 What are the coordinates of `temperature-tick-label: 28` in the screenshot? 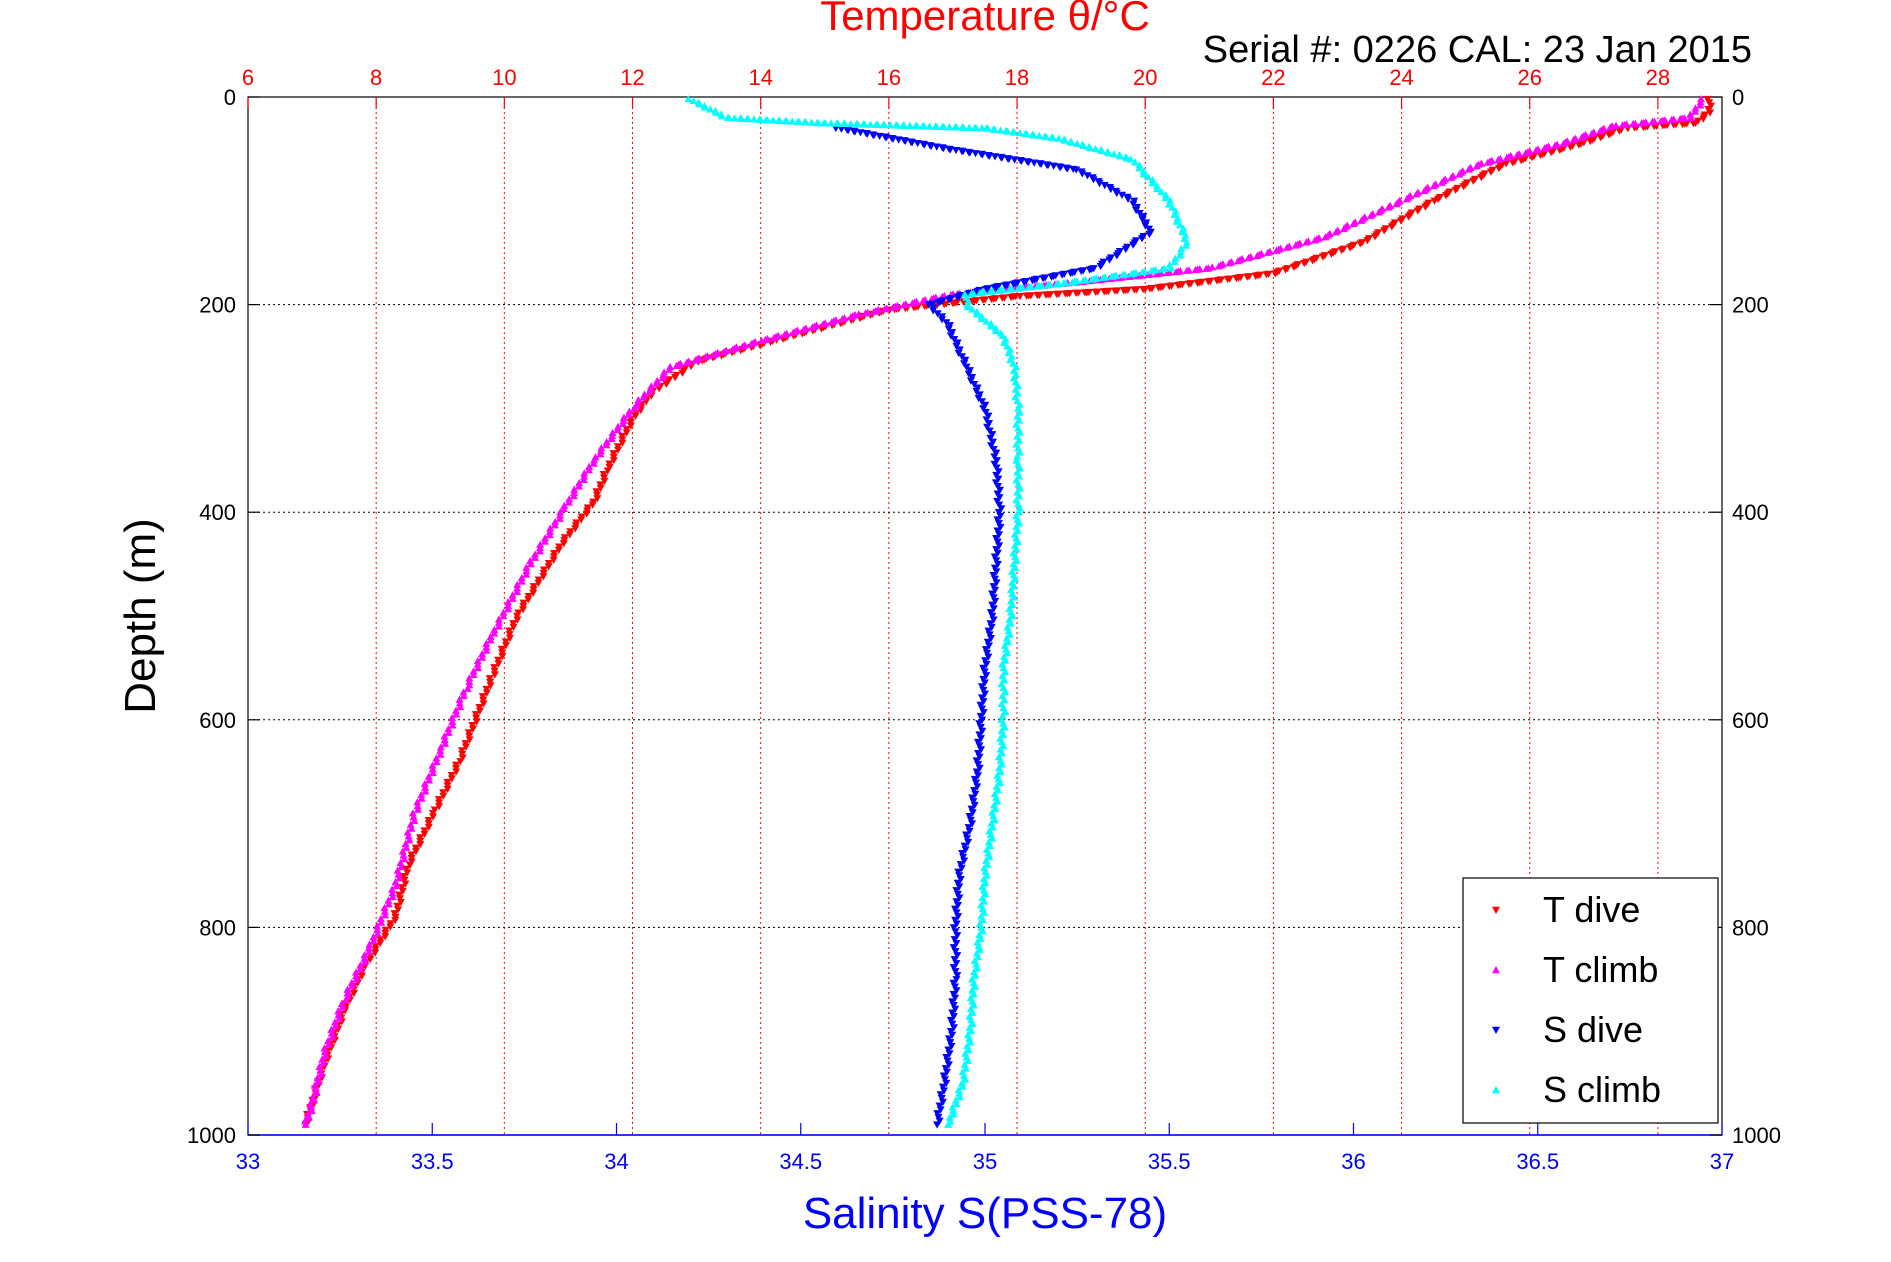 It's located at (1658, 77).